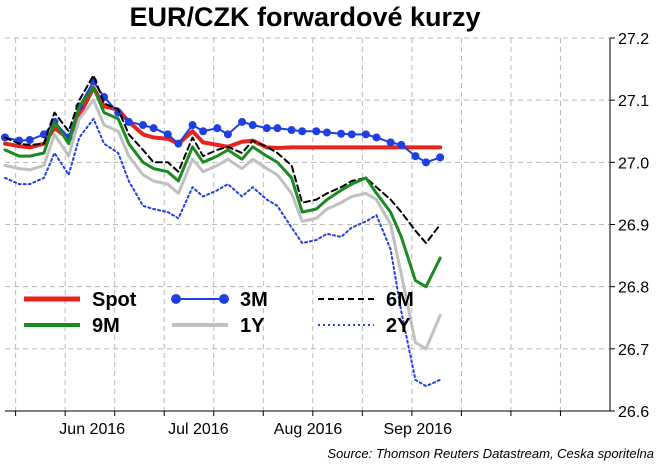 The height and width of the screenshot is (466, 666). I want to click on y-tick-label: 26.6, so click(633, 412).